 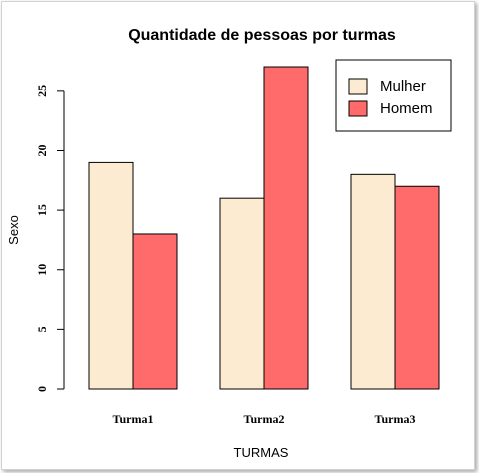 What do you see at coordinates (358, 108) in the screenshot?
I see `legend-swatch-homem` at bounding box center [358, 108].